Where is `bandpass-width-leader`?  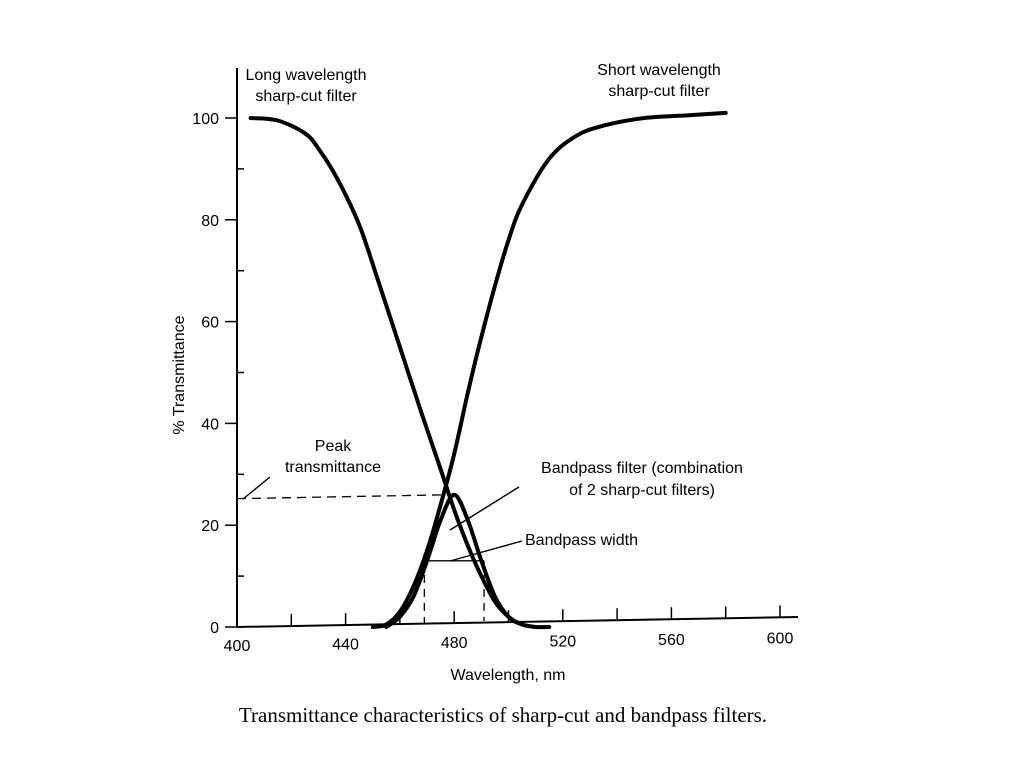
bandpass-width-leader is located at coordinates (486, 551).